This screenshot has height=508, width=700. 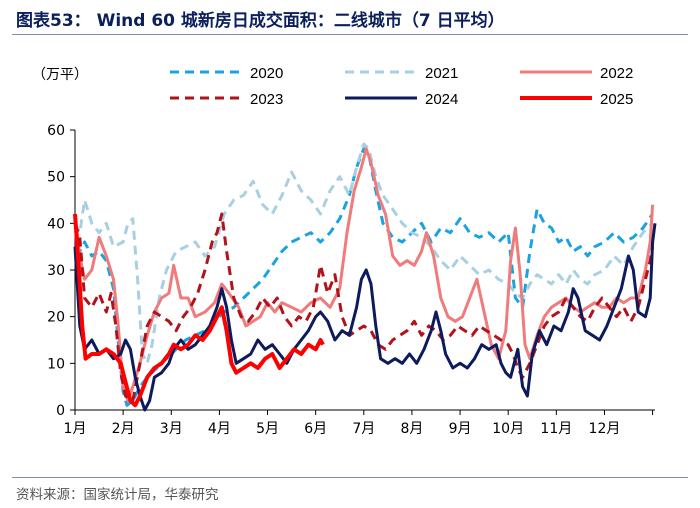 I want to click on y-tick-label: 10, so click(x=56, y=364).